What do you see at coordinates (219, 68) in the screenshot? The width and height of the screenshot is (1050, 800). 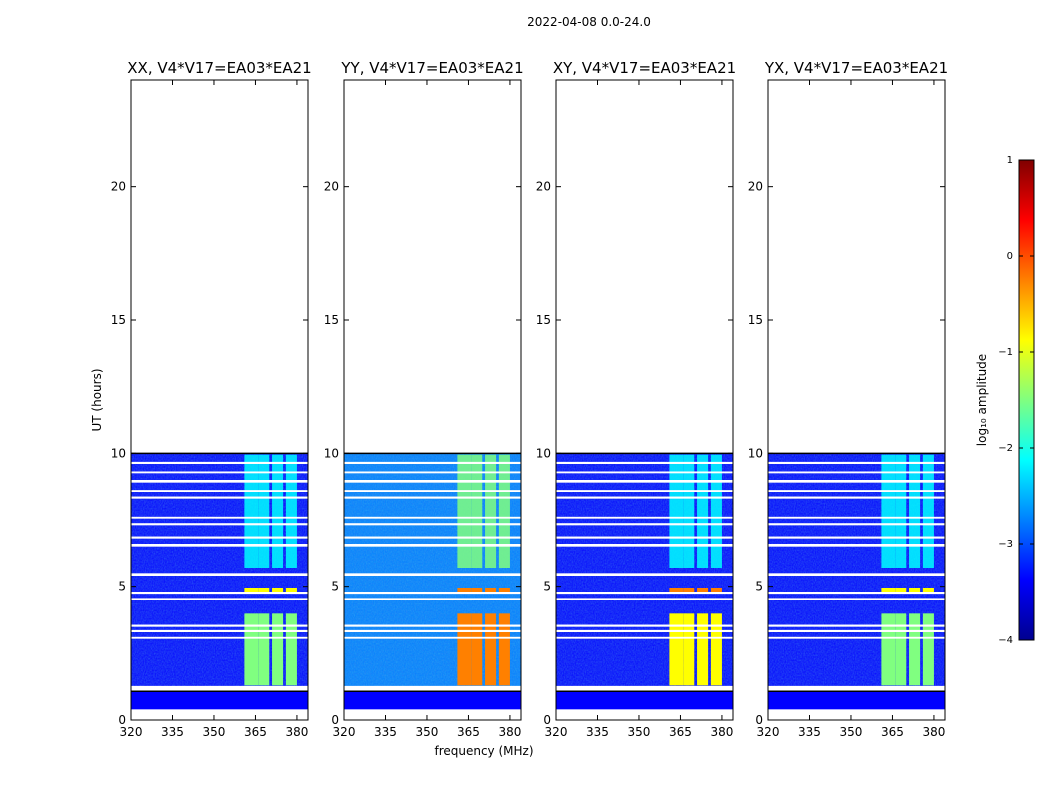 I see `panel-title: XX, V4*V17=EA03*EA21` at bounding box center [219, 68].